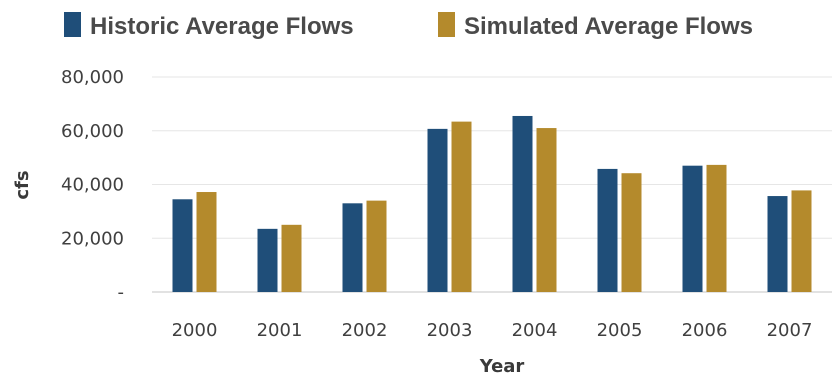 This screenshot has height=380, width=838. I want to click on x-tick-label: 2006, so click(705, 330).